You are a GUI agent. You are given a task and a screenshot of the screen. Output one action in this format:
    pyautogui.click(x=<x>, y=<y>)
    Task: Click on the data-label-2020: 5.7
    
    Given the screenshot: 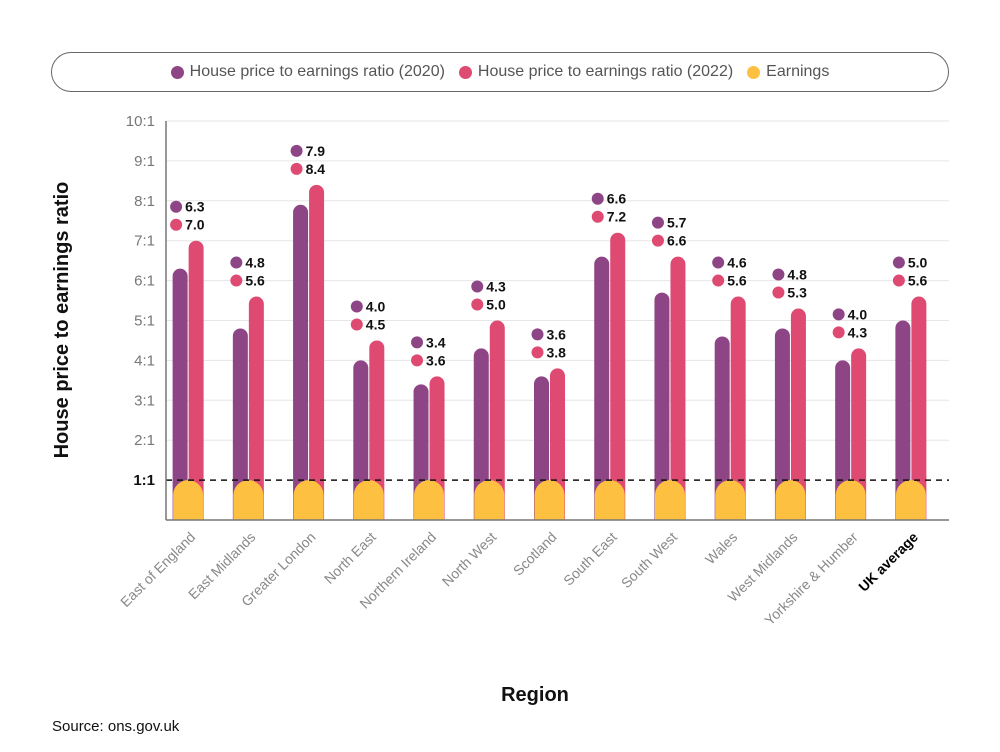 What is the action you would take?
    pyautogui.click(x=677, y=223)
    